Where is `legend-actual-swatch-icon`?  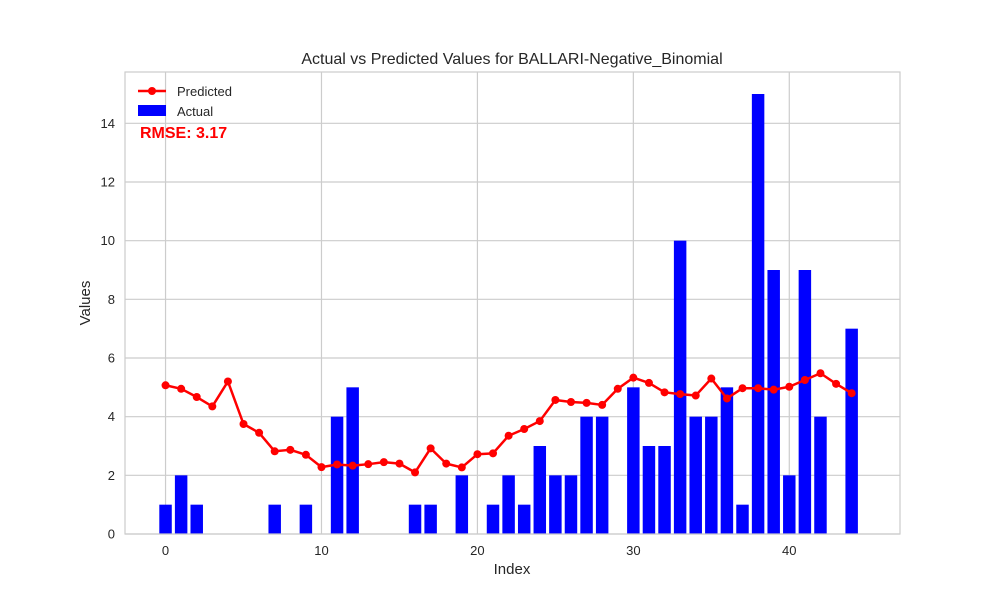 legend-actual-swatch-icon is located at coordinates (152, 110).